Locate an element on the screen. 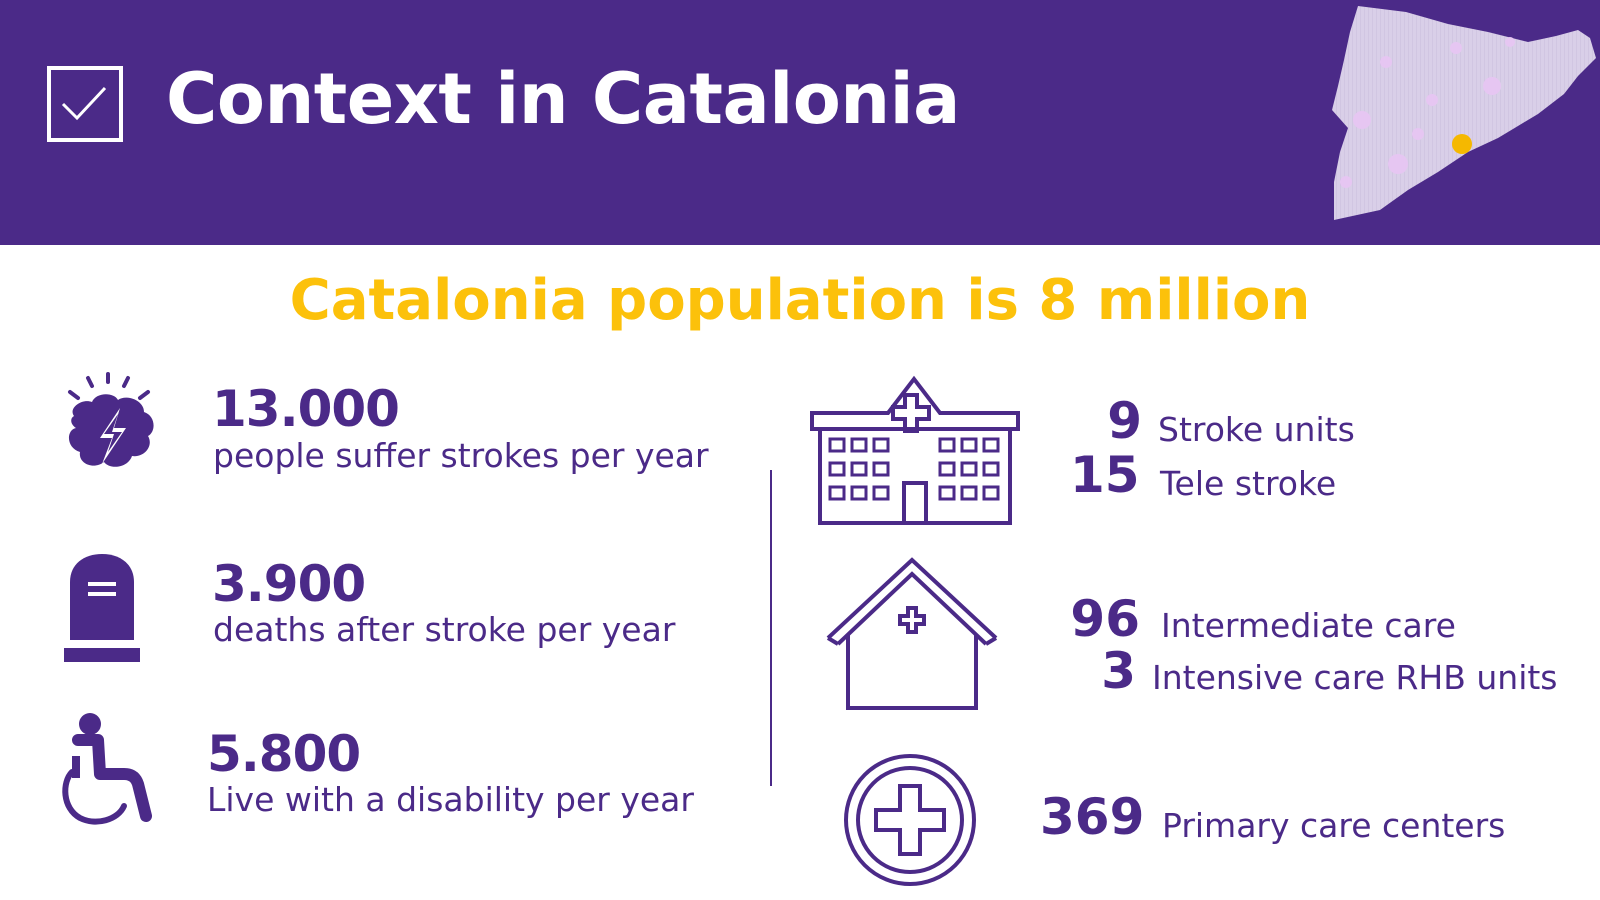  stat-label: deaths after stroke per year is located at coordinates (444, 629).